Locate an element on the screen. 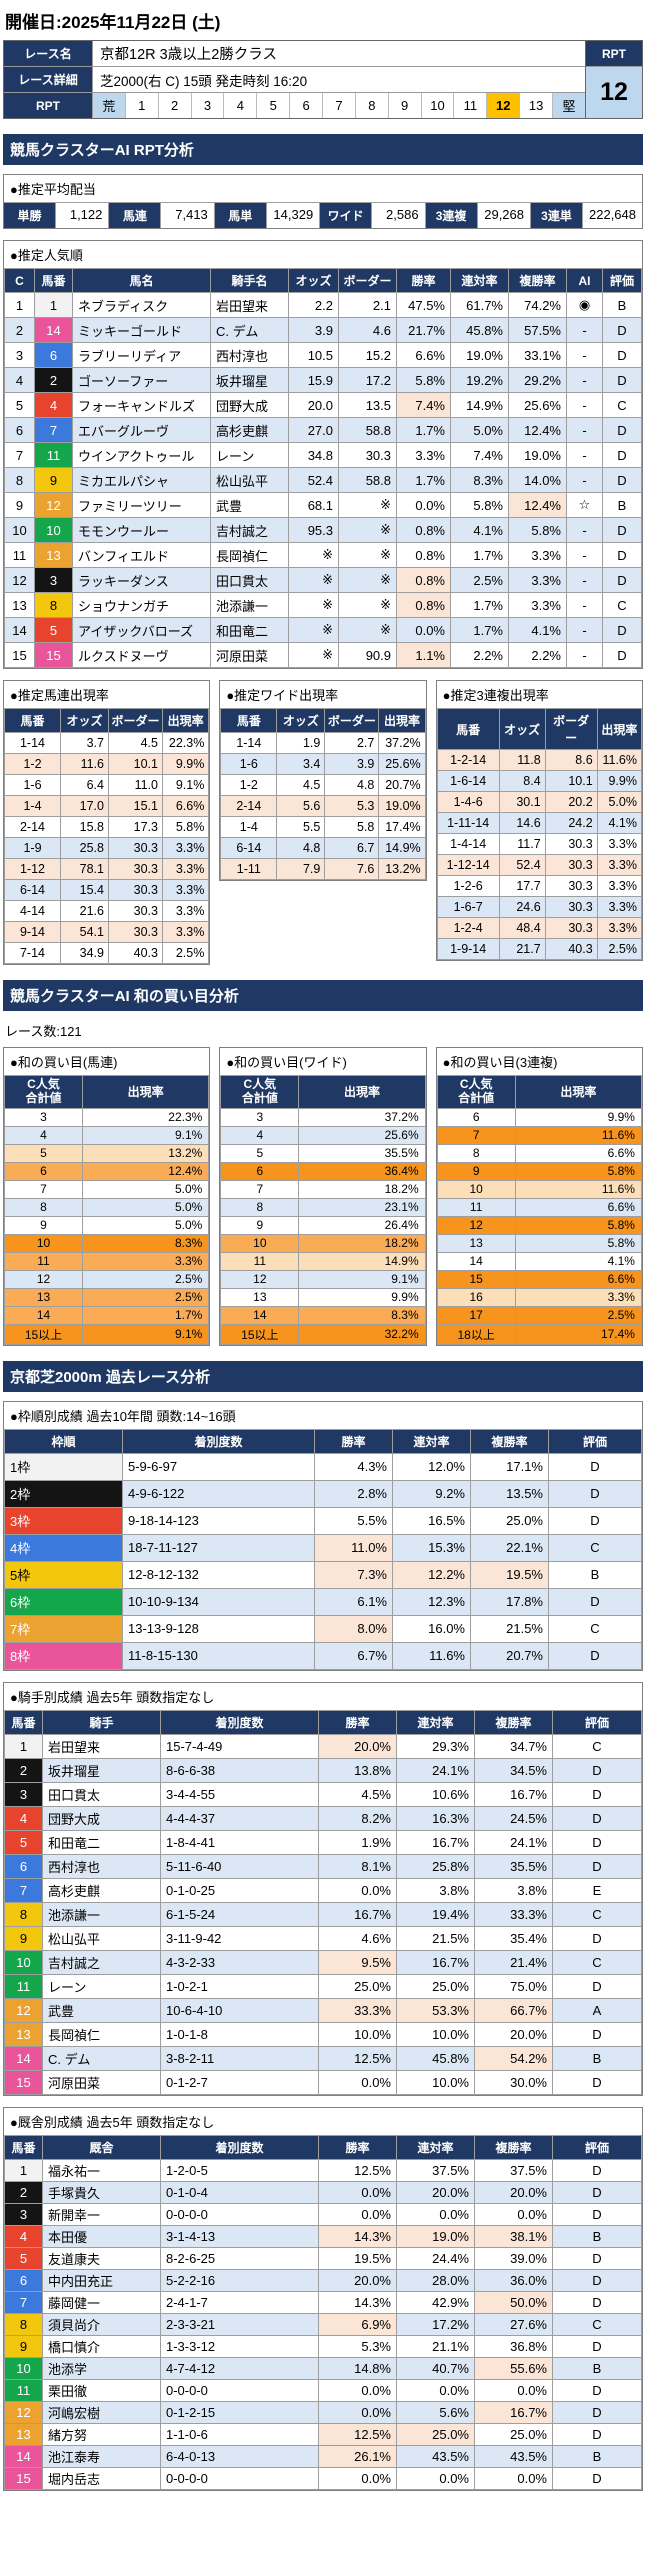 The height and width of the screenshot is (2560, 646). odds-value: 5.5 is located at coordinates (301, 827).